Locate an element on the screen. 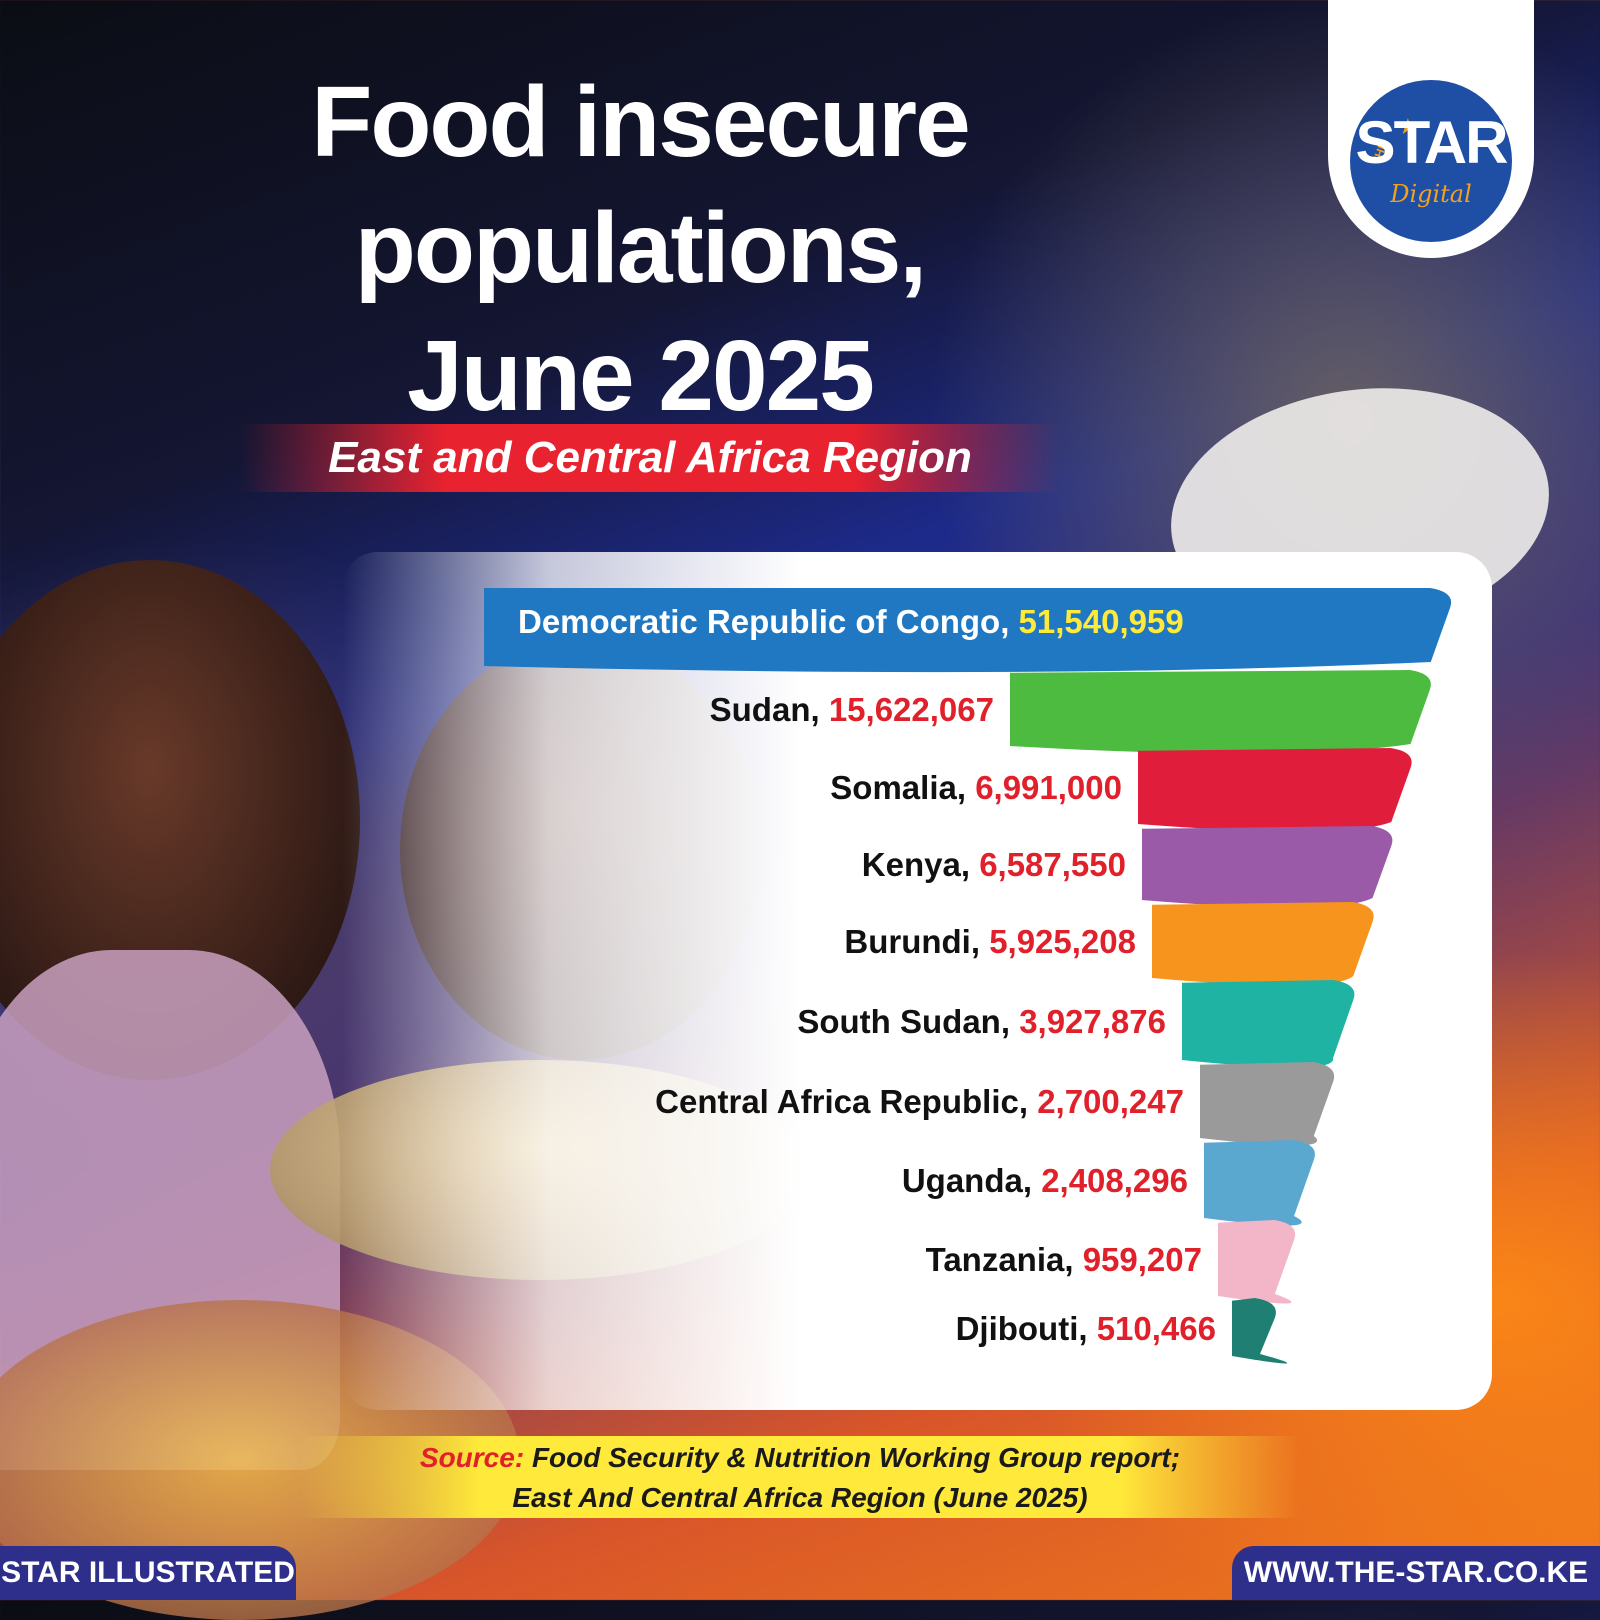  category-label-1: Democratic Republic of Congo, is located at coordinates (768, 621).